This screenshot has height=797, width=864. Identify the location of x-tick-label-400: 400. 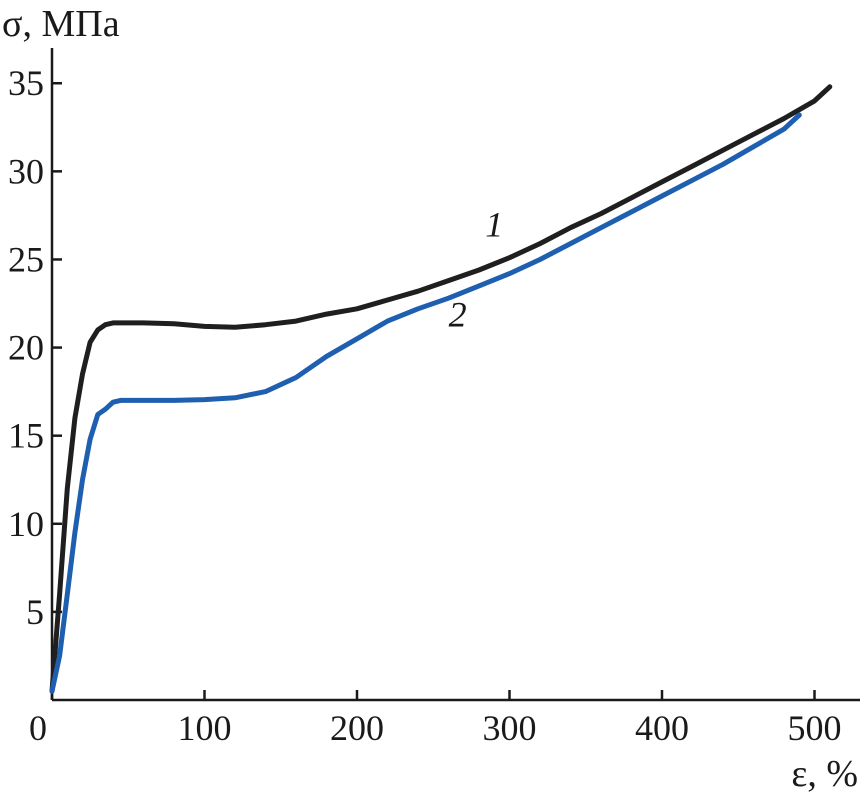
(662, 728).